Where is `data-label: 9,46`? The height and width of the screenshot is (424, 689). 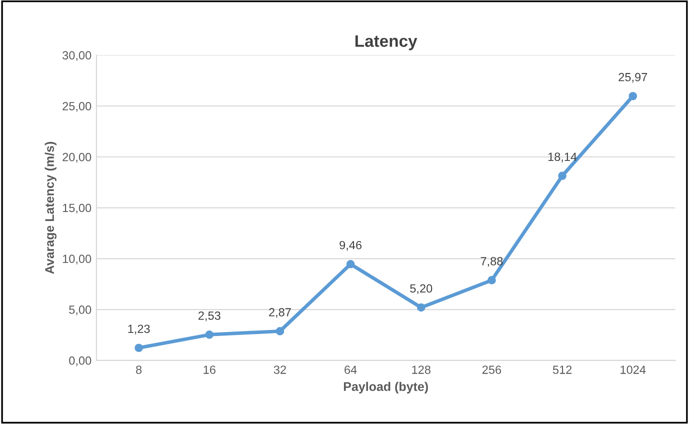
data-label: 9,46 is located at coordinates (351, 245).